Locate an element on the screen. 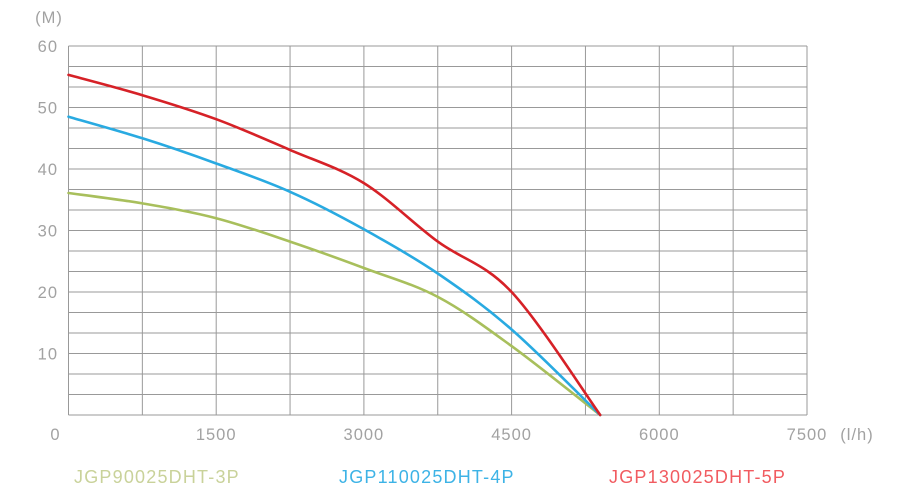 This screenshot has height=500, width=900. y-tick-label: 50 is located at coordinates (48, 109).